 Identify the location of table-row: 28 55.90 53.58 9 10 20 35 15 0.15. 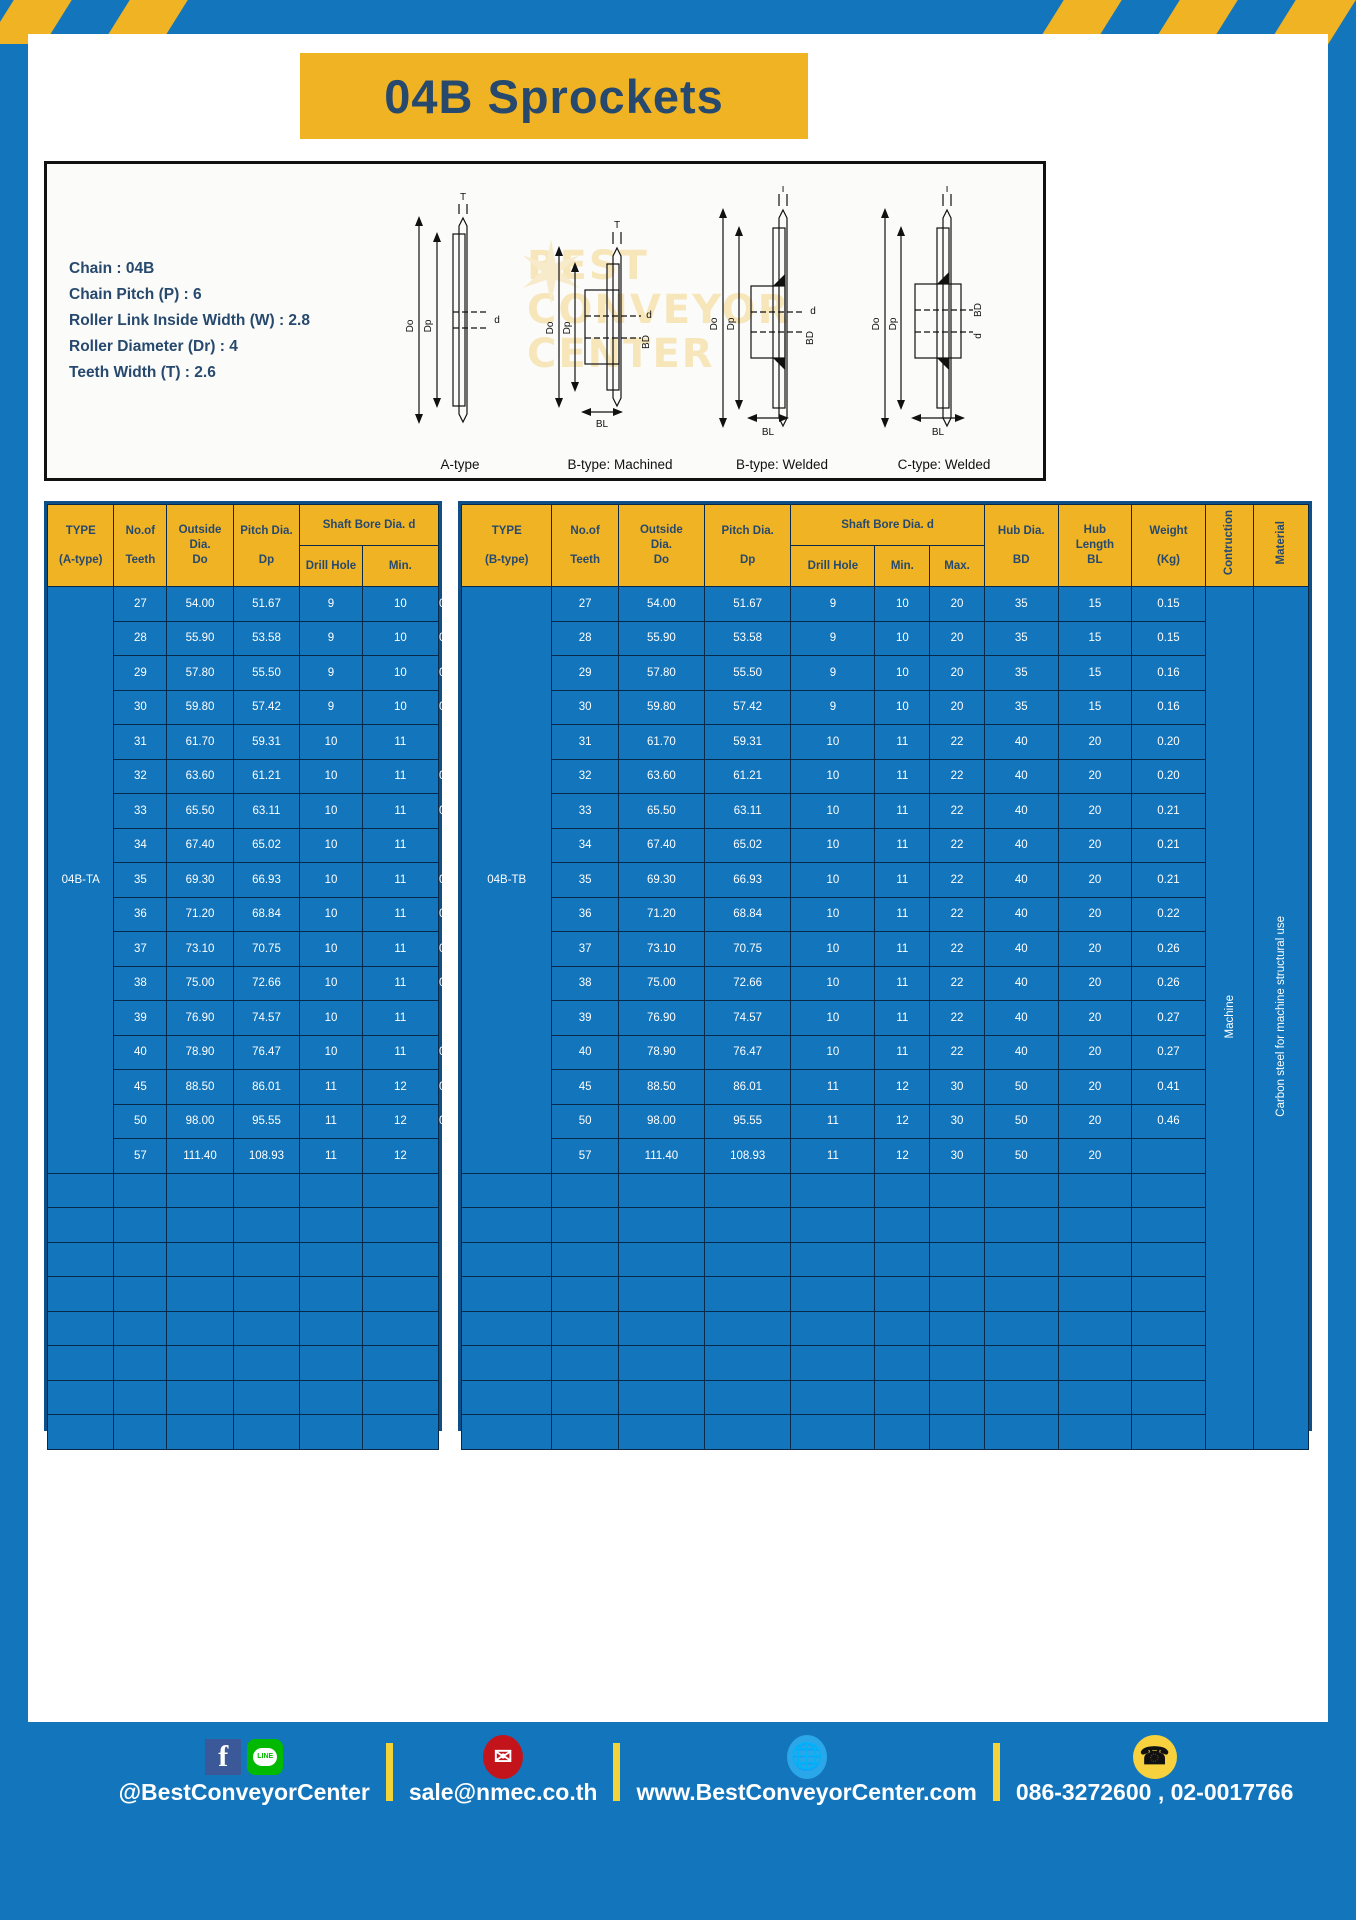
(885, 638).